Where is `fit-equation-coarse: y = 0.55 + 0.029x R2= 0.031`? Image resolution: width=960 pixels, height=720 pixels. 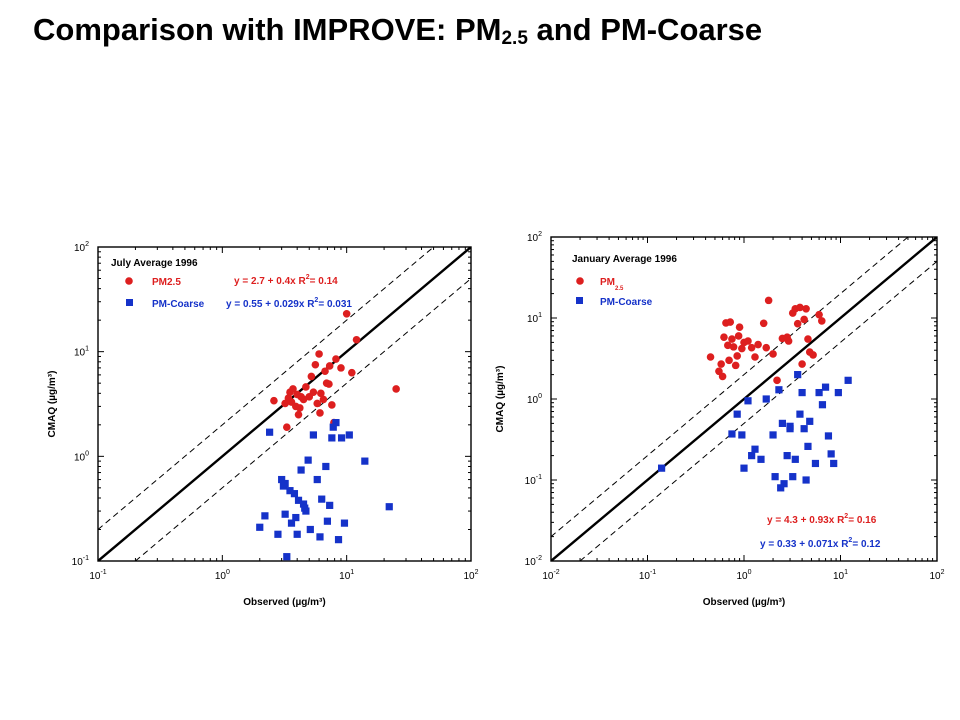 fit-equation-coarse: y = 0.55 + 0.029x R2= 0.031 is located at coordinates (289, 303).